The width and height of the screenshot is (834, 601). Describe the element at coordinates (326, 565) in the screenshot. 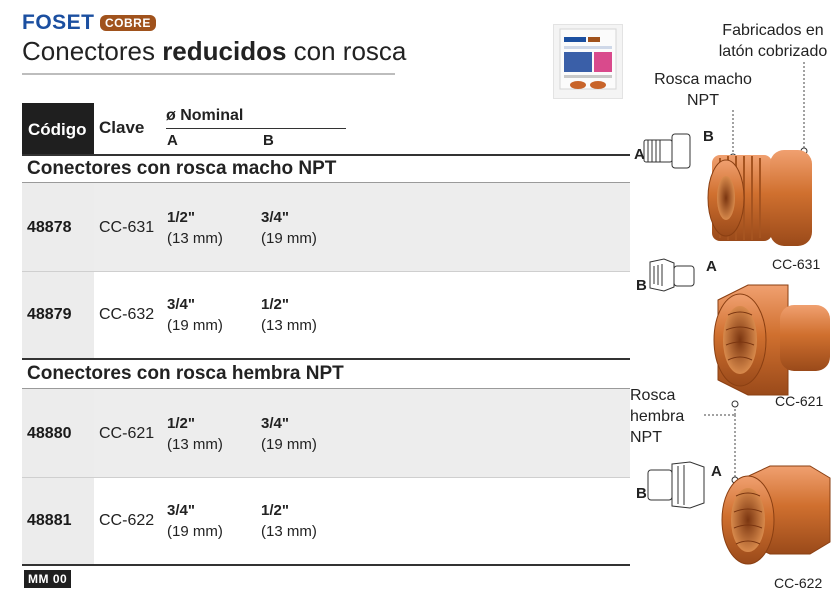

I see `table-bottom-divider` at that location.